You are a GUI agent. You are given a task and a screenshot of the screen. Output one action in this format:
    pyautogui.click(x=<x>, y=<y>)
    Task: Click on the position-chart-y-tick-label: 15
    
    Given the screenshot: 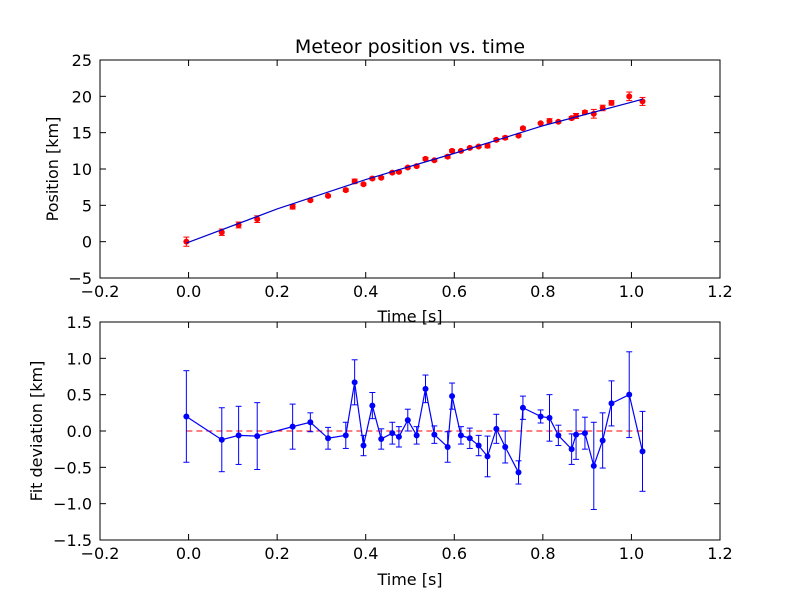 What is the action you would take?
    pyautogui.click(x=82, y=133)
    